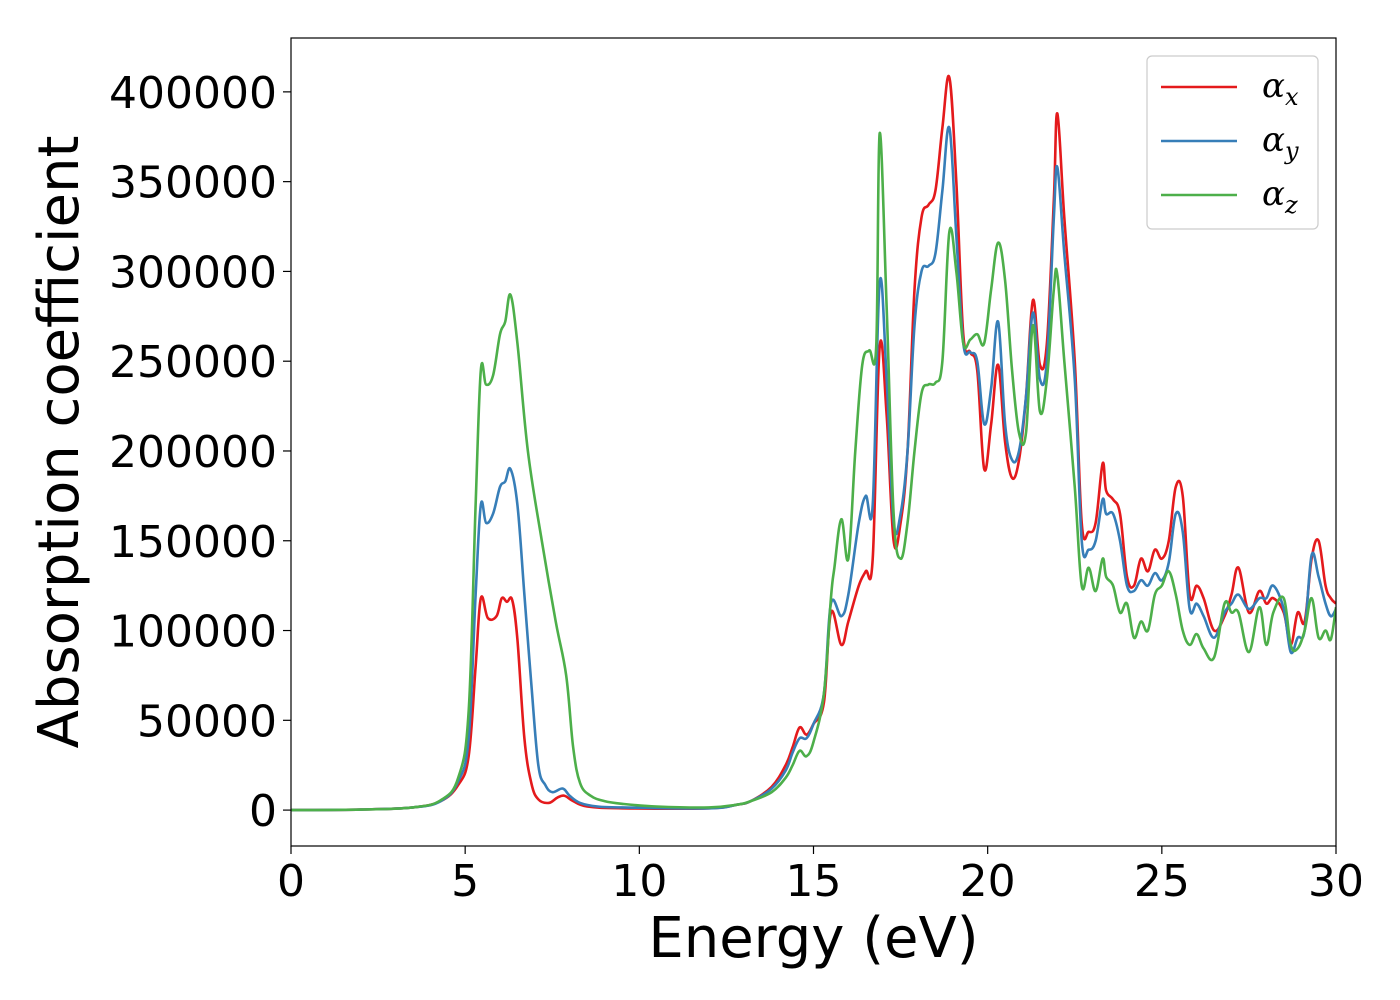 Image resolution: width=1400 pixels, height=1000 pixels. I want to click on x-axis: 0 5 10 15 20 25 30, so click(820, 876).